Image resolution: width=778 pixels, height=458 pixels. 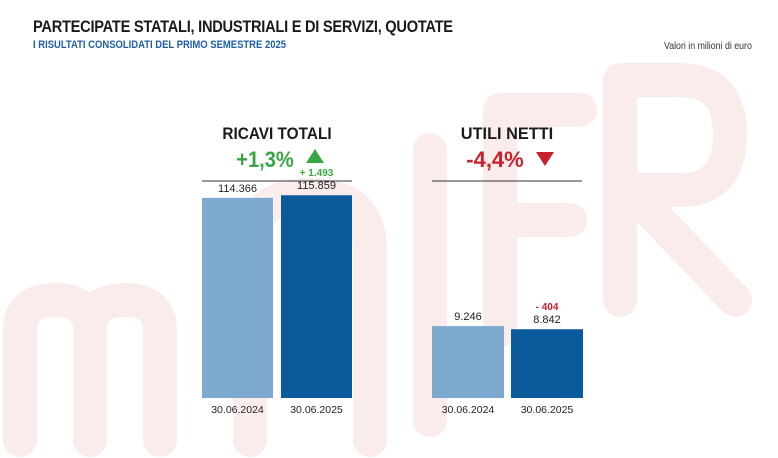 I want to click on utili-netti-delta-label: - 404, so click(x=547, y=307).